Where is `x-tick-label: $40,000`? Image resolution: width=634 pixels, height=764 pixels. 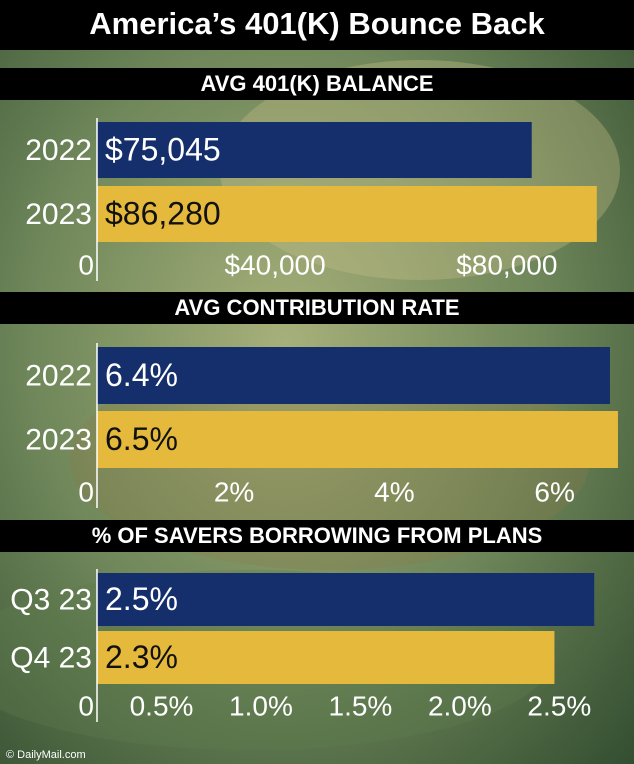 x-tick-label: $40,000 is located at coordinates (274, 264).